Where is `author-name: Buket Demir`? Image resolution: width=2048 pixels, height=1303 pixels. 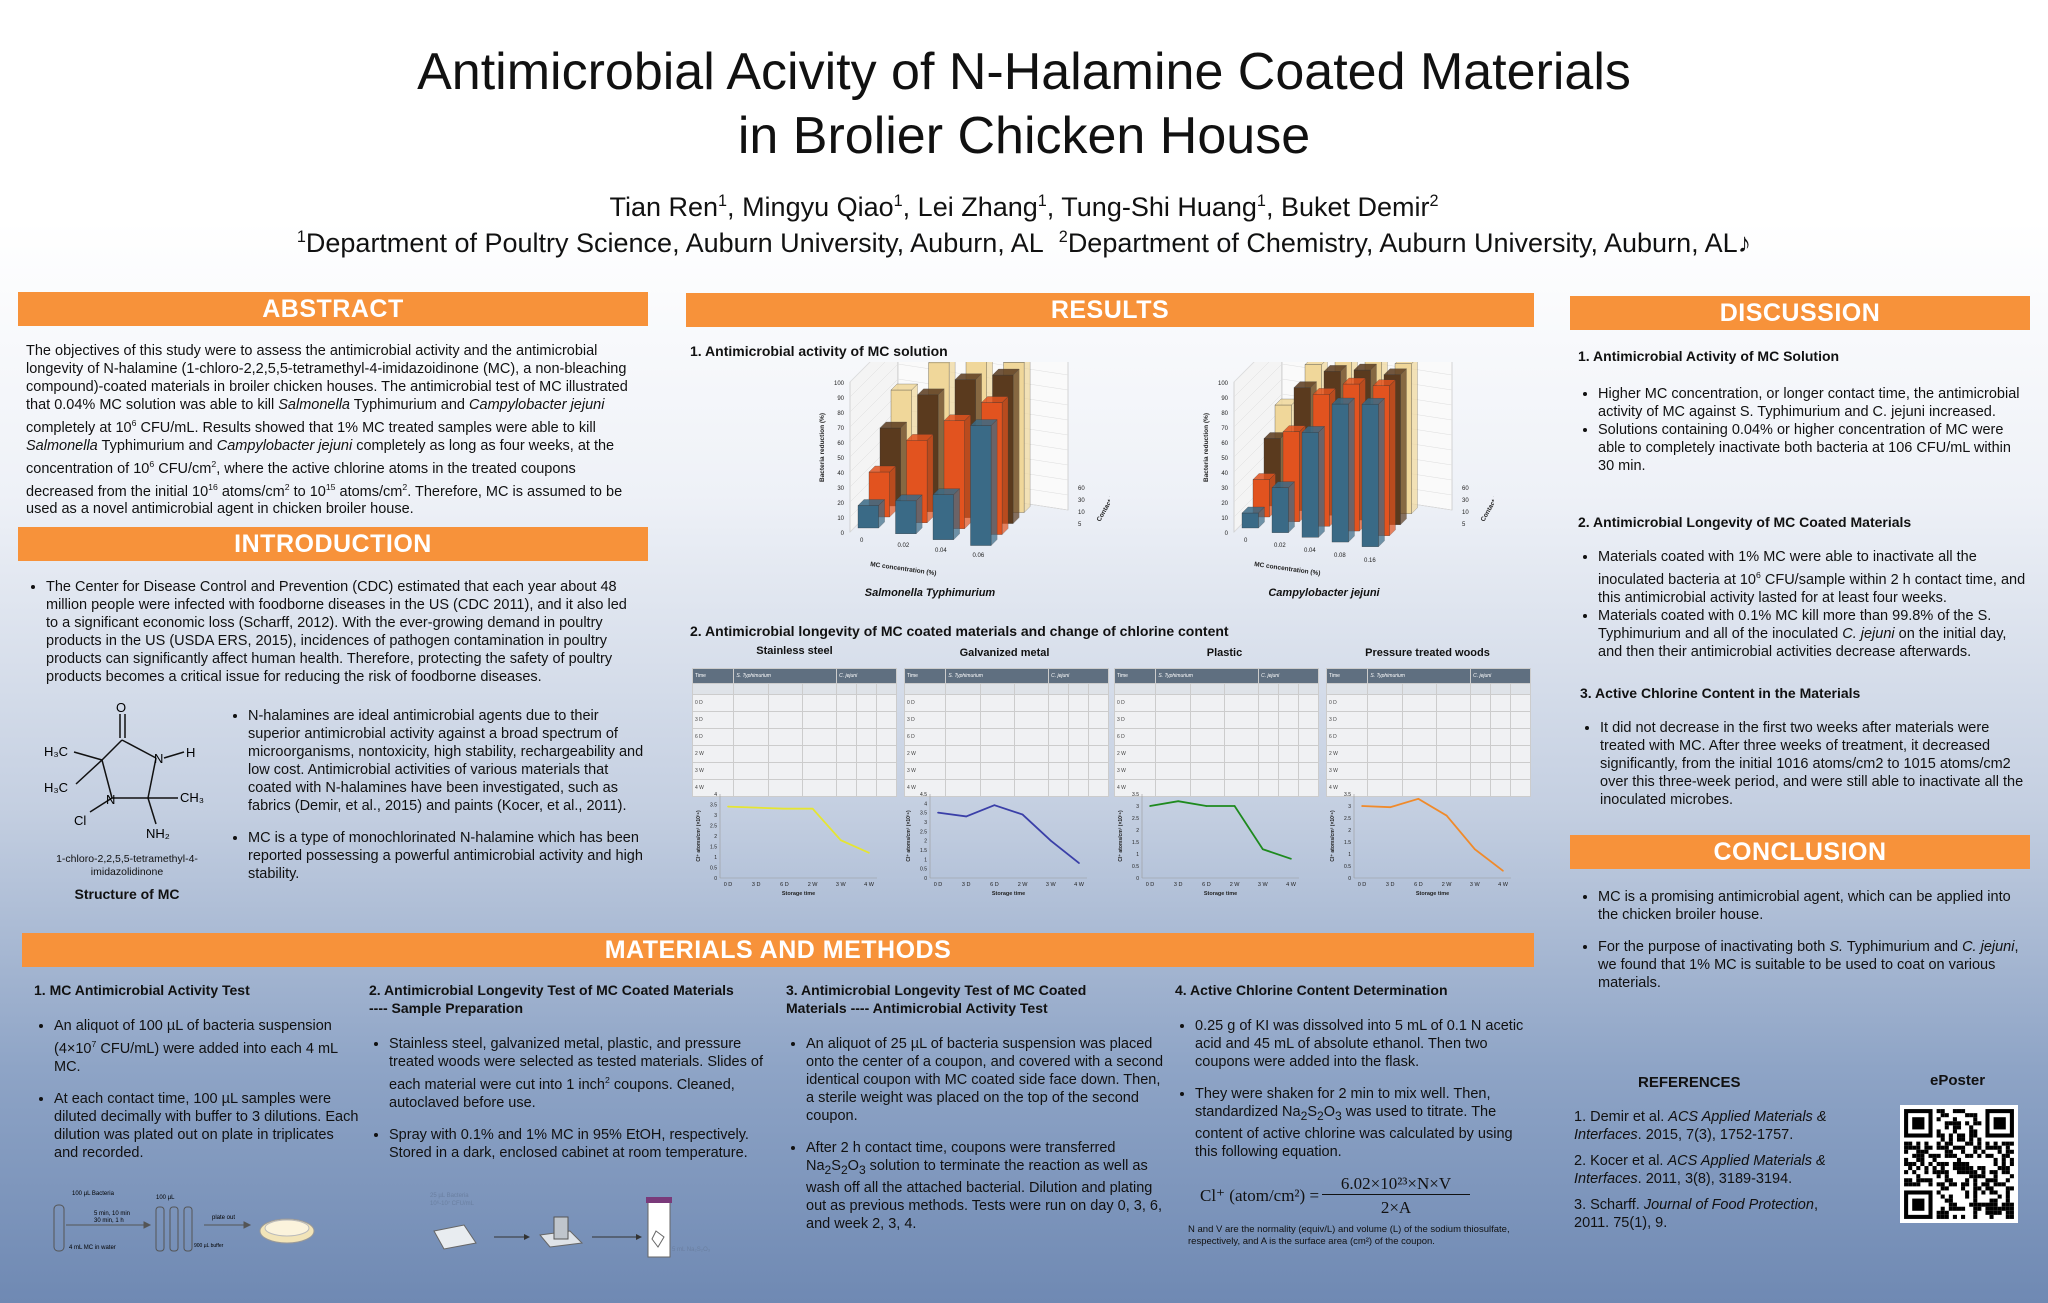
author-name: Buket Demir is located at coordinates (1355, 207).